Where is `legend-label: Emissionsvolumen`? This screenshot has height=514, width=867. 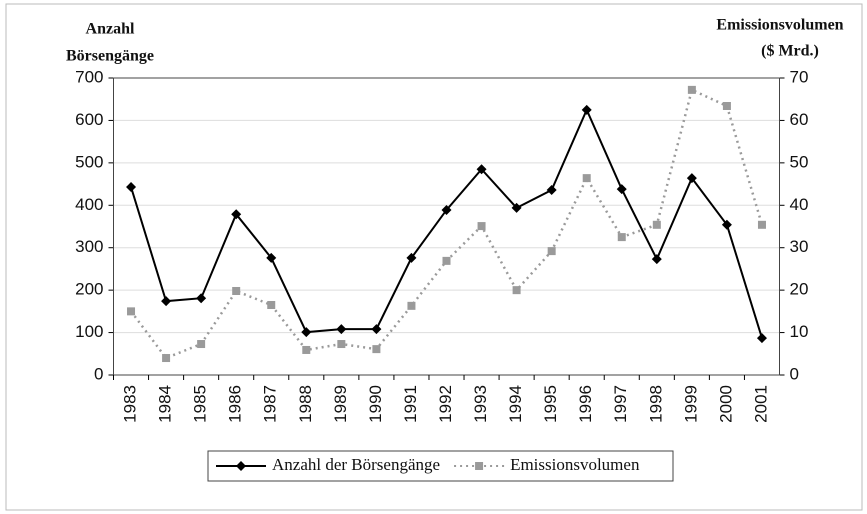 legend-label: Emissionsvolumen is located at coordinates (575, 464).